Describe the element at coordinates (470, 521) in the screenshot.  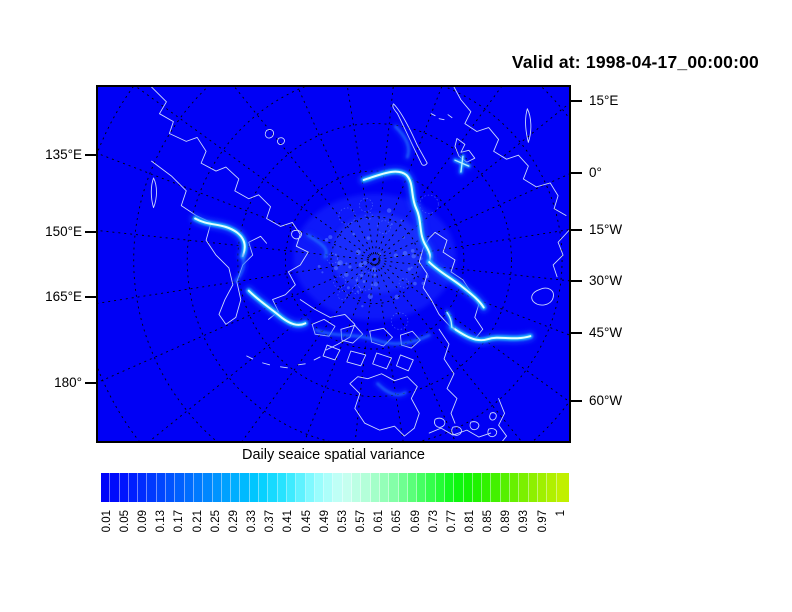
I see `colorbar-tick-label: 0.81` at that location.